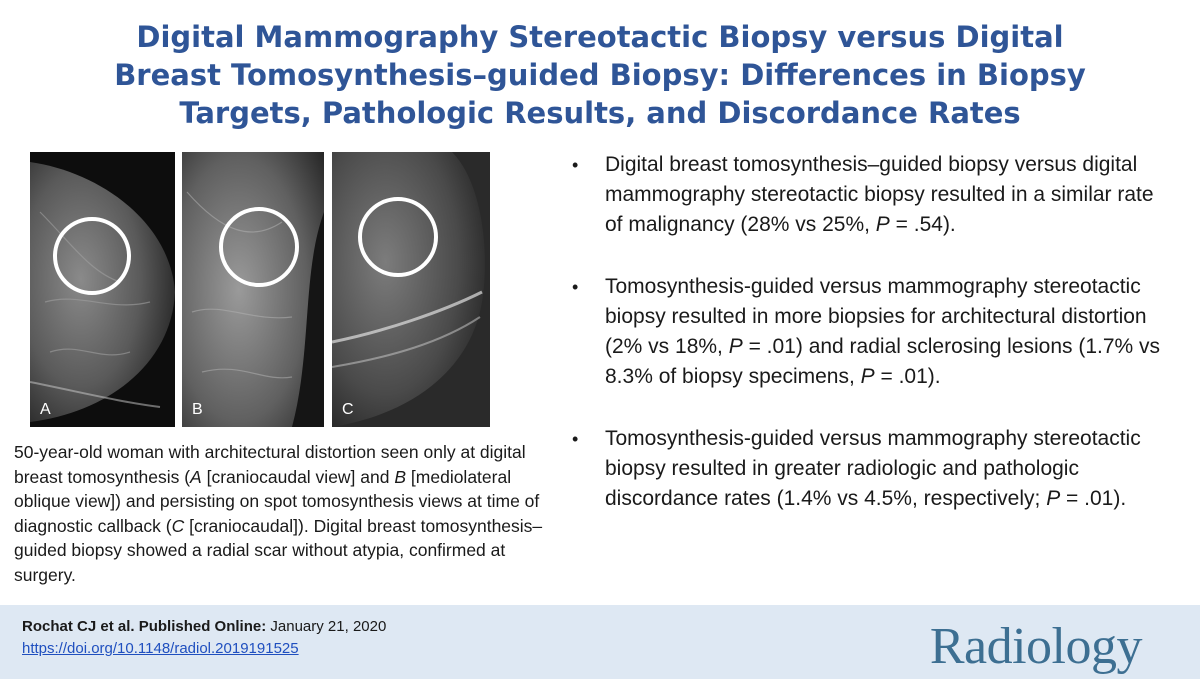 This screenshot has height=679, width=1200. Describe the element at coordinates (1036, 646) in the screenshot. I see `radiology-logo: Radiology` at that location.